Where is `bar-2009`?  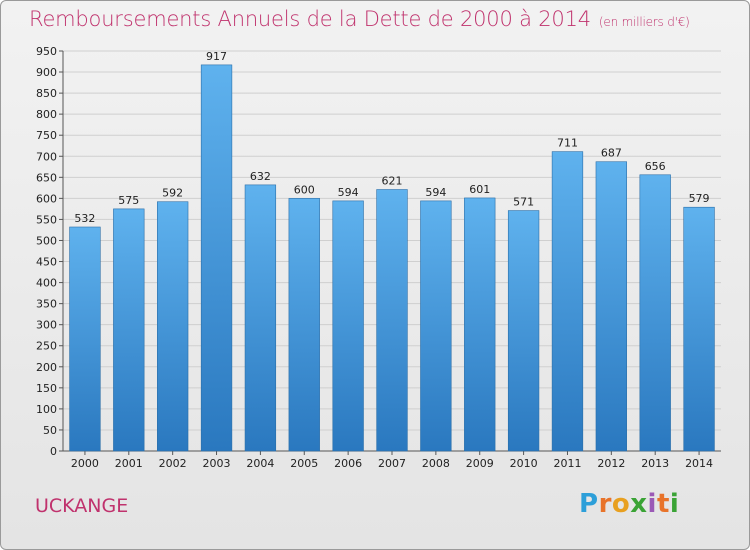 bar-2009 is located at coordinates (480, 324).